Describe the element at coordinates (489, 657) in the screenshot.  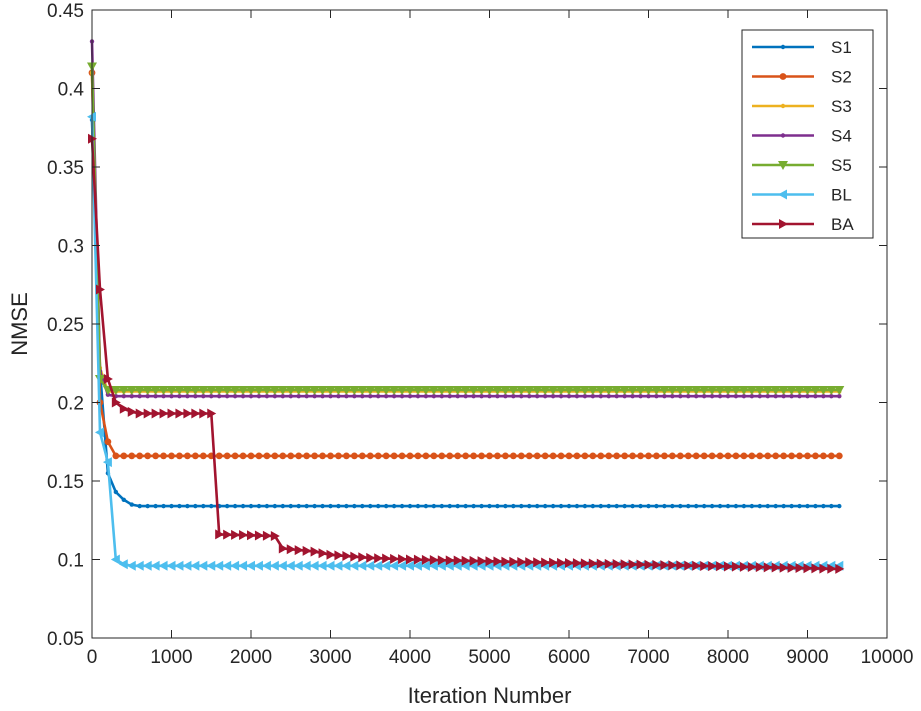
I see `x-tick-label: 5000` at that location.